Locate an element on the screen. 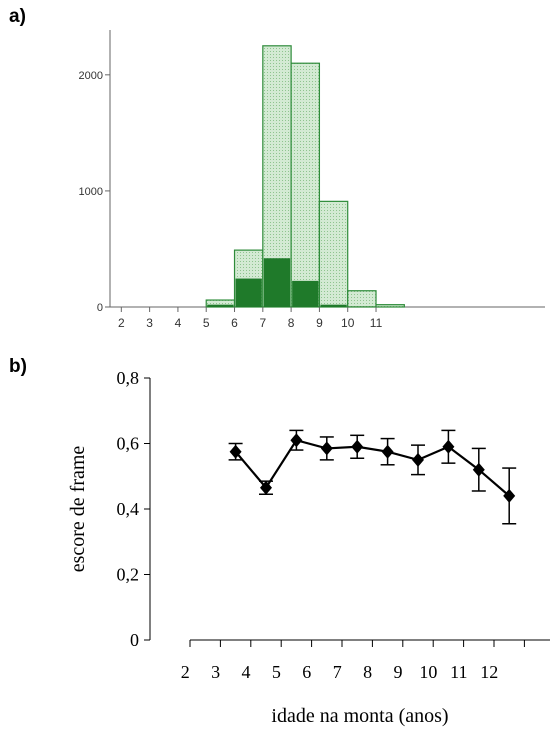 The width and height of the screenshot is (553, 738). y-tick-label: 0,6 is located at coordinates (128, 444).